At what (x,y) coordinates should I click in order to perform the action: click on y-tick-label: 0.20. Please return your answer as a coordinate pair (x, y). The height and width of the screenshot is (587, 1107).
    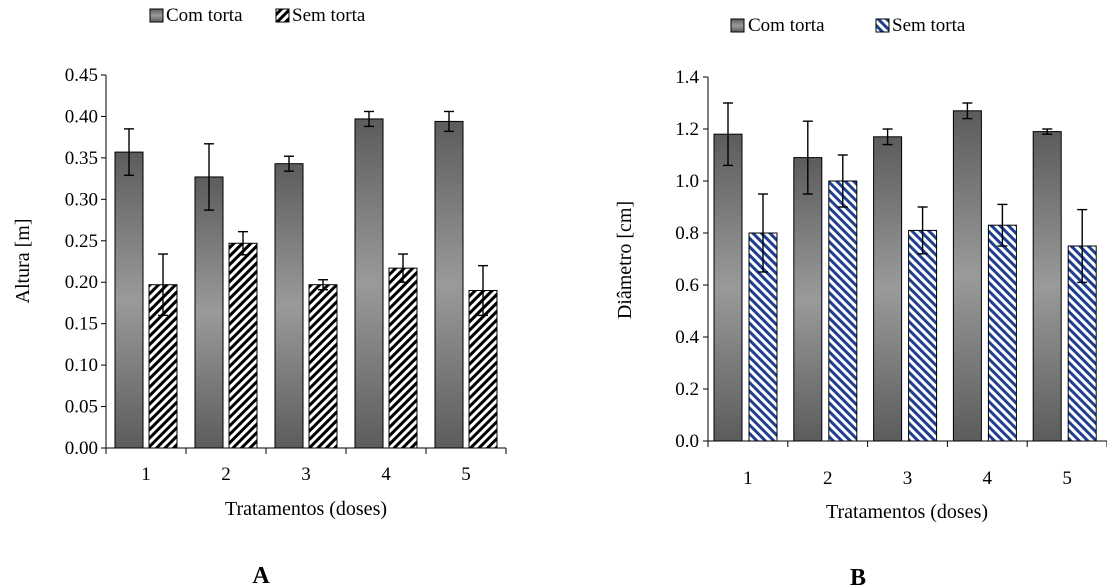
    Looking at the image, I should click on (81, 282).